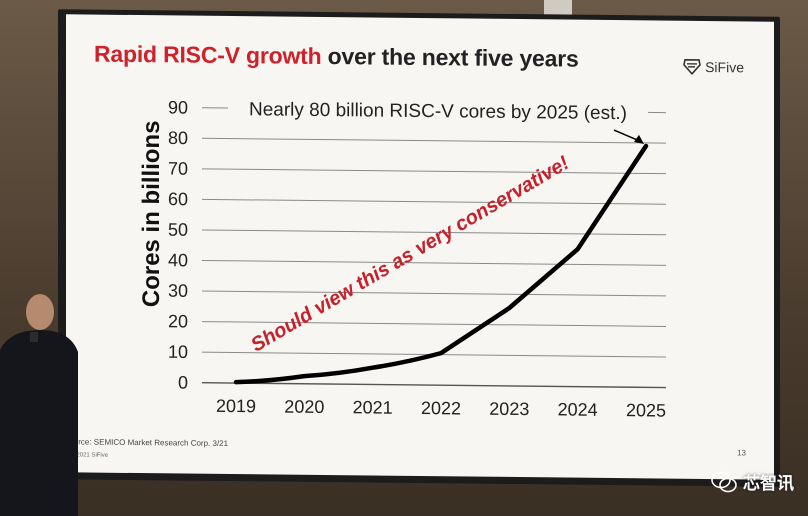 This screenshot has height=516, width=808. Describe the element at coordinates (178, 291) in the screenshot. I see `y-tick-label: 30` at that location.